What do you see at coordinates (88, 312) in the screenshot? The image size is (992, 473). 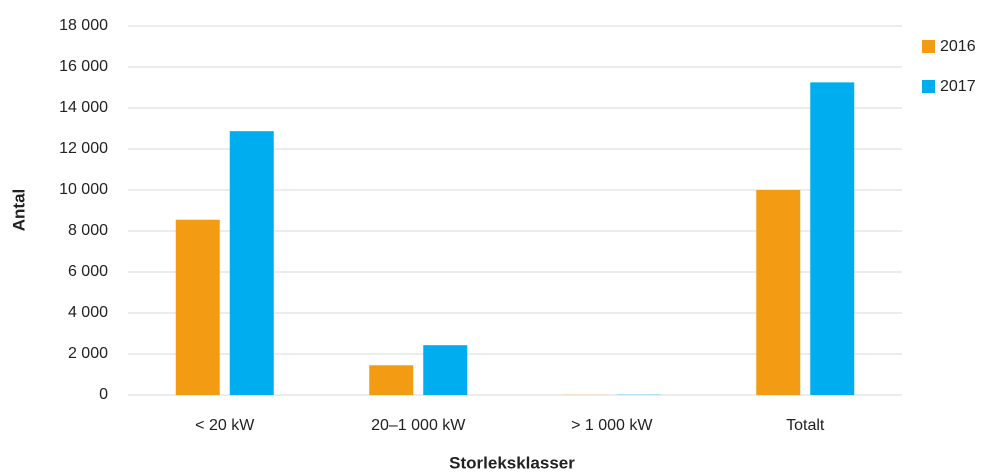 I see `y-tick-label: 4 000` at bounding box center [88, 312].